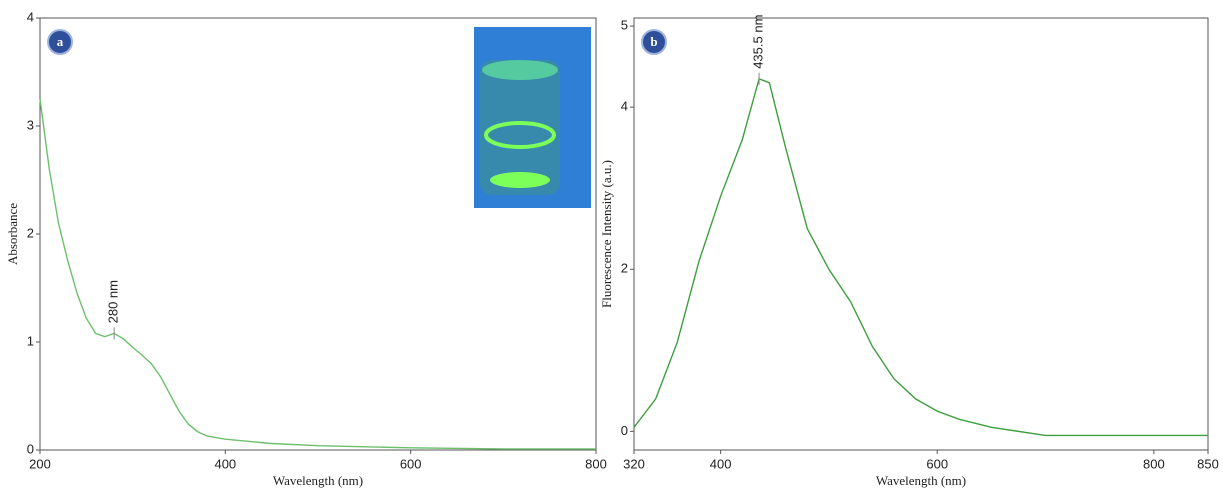 The image size is (1223, 495). I want to click on y-tick-label: 5, so click(624, 25).